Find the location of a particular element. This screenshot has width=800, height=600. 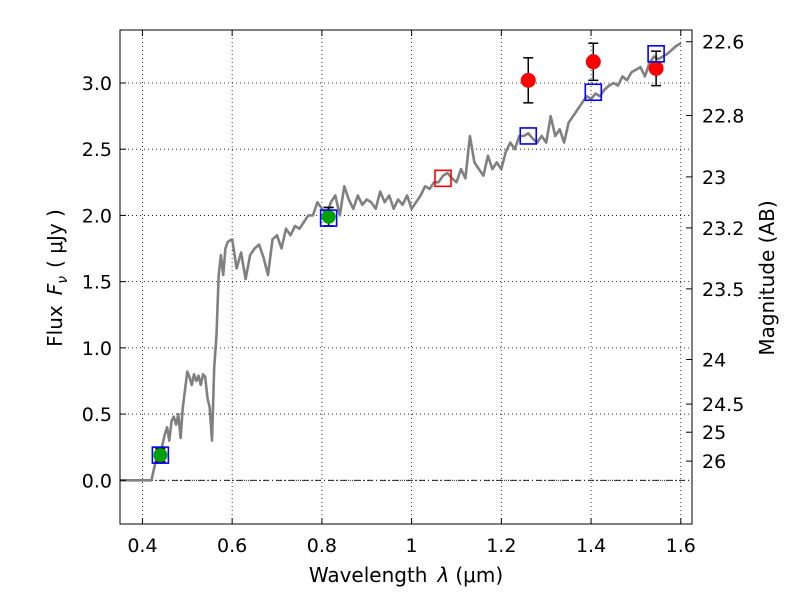

x-tick-label-3: 1 is located at coordinates (412, 546).